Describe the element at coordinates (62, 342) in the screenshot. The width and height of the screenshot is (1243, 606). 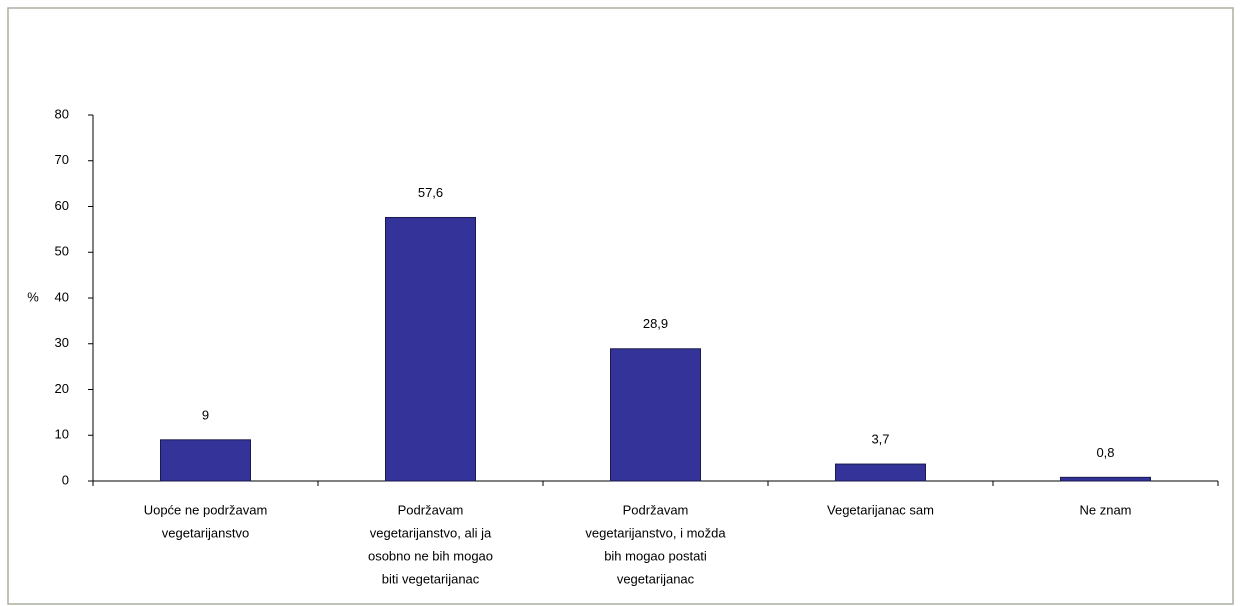
I see `y-tick-label: 30` at that location.